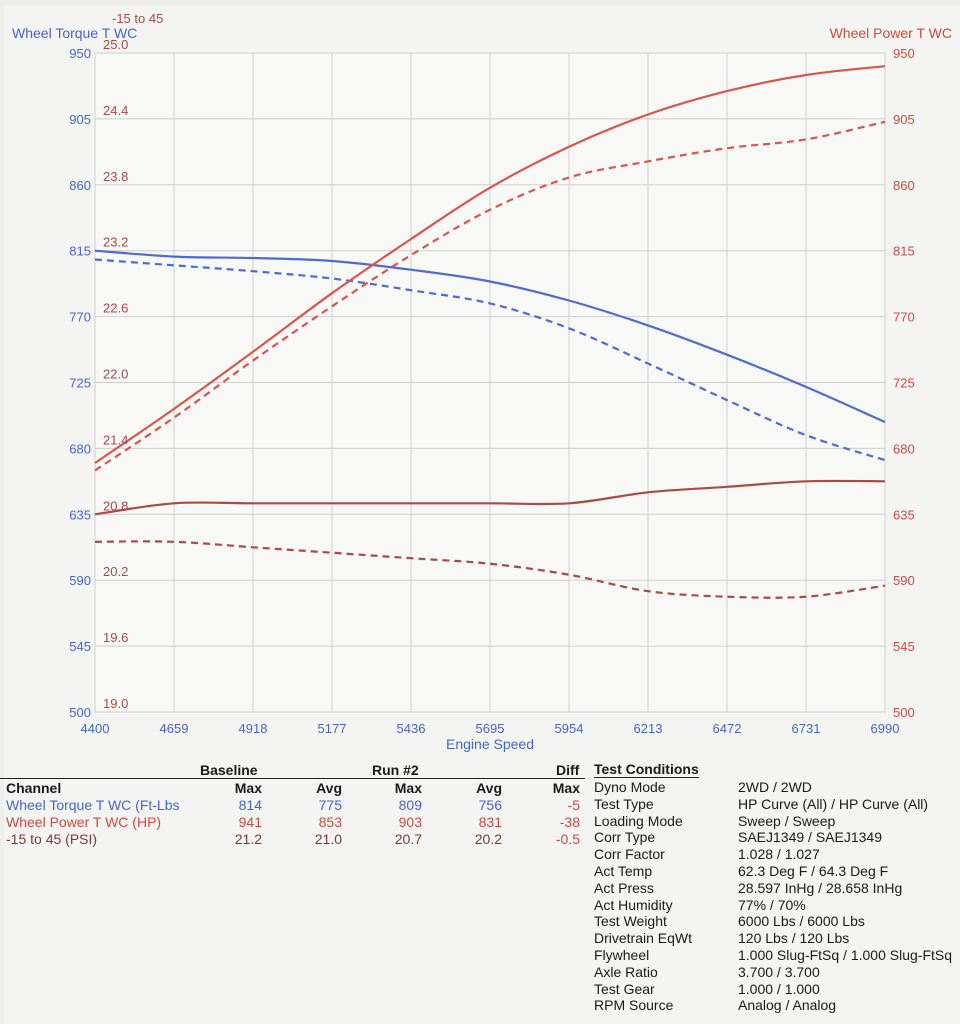 Image resolution: width=960 pixels, height=1024 pixels. Describe the element at coordinates (137, 18) in the screenshot. I see `inner-axis-title: -15 to 45` at that location.